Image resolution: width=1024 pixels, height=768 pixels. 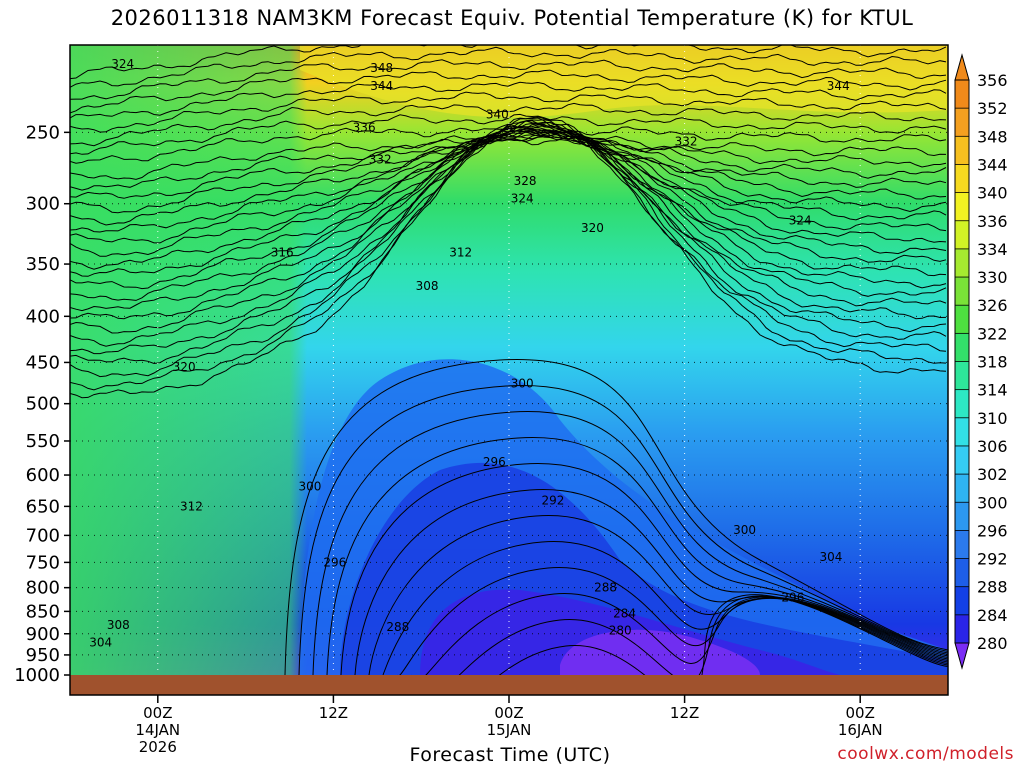 I want to click on y-tick-label: 500, so click(x=43, y=404).